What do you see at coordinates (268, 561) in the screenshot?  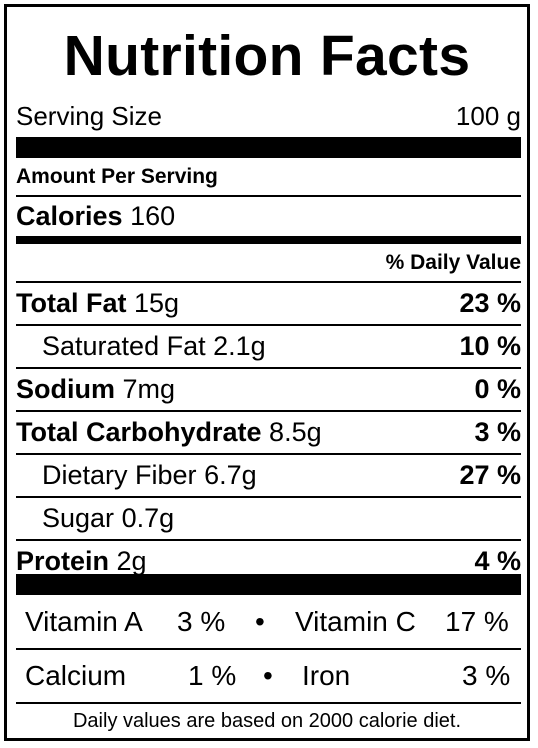 I see `nutrient-row-protein: Protein 2g 4 %` at bounding box center [268, 561].